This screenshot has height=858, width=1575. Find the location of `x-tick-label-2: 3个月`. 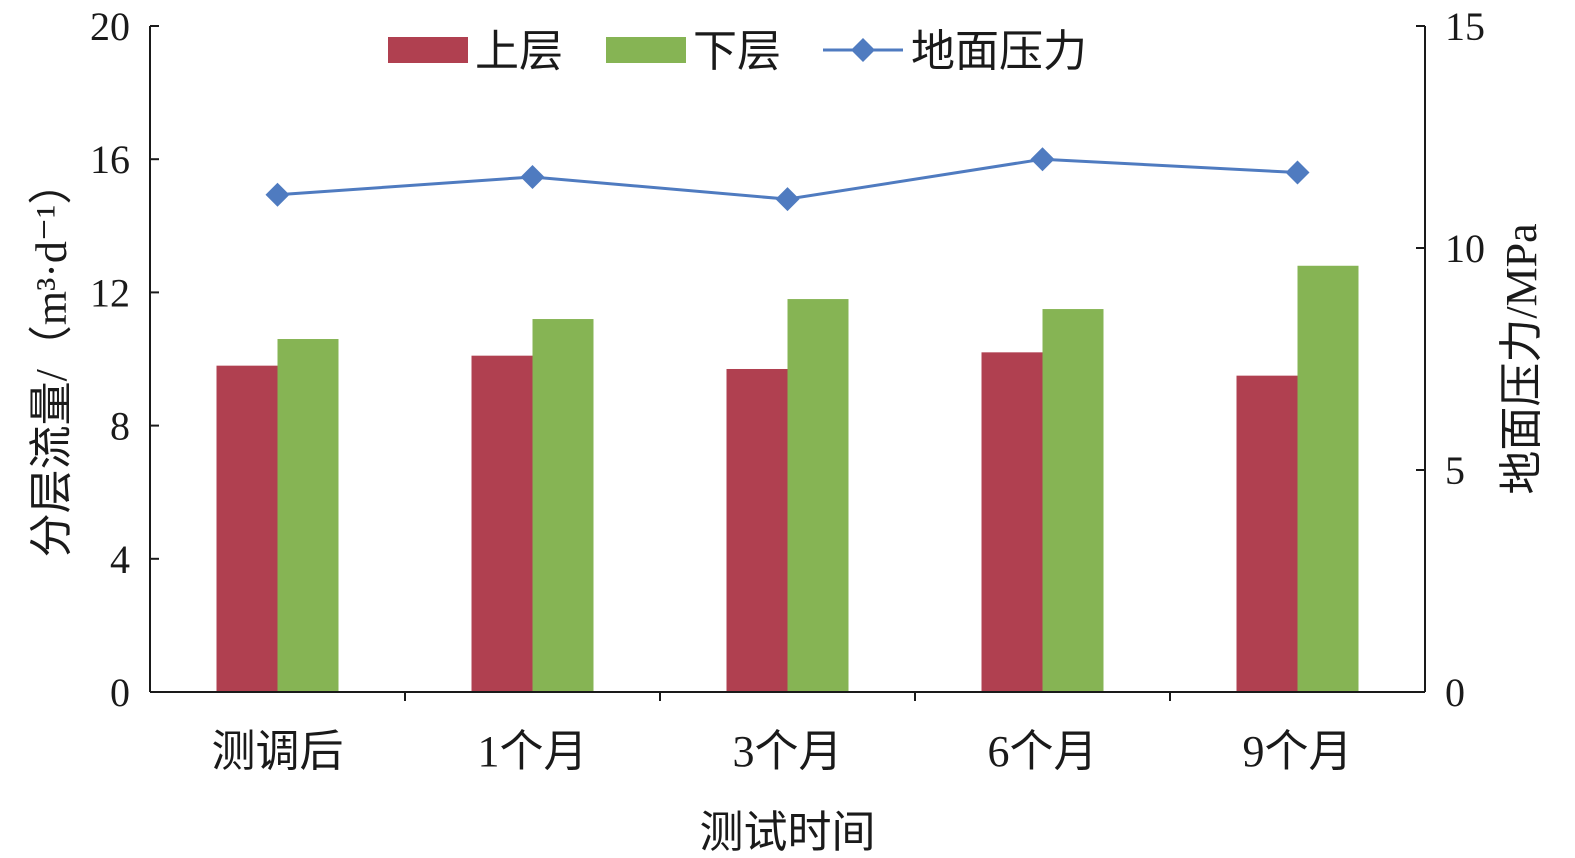

x-tick-label-2: 3个月 is located at coordinates (788, 751).